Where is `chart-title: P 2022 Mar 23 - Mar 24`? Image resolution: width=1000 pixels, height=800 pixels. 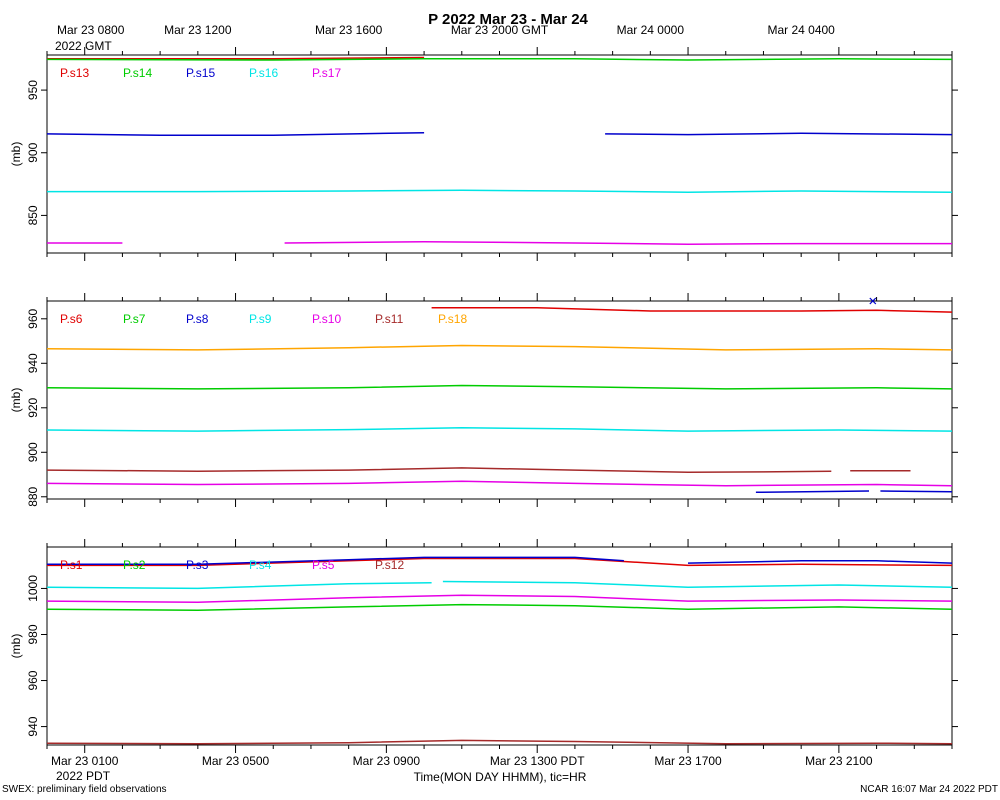
chart-title: P 2022 Mar 23 - Mar 24 is located at coordinates (508, 19).